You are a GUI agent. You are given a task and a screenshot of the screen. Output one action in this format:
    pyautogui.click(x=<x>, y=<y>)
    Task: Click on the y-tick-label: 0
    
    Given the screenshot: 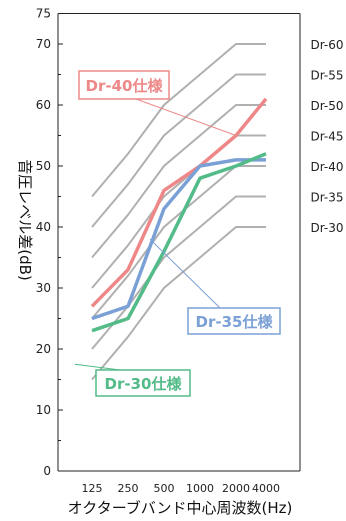 What is the action you would take?
    pyautogui.click(x=47, y=471)
    